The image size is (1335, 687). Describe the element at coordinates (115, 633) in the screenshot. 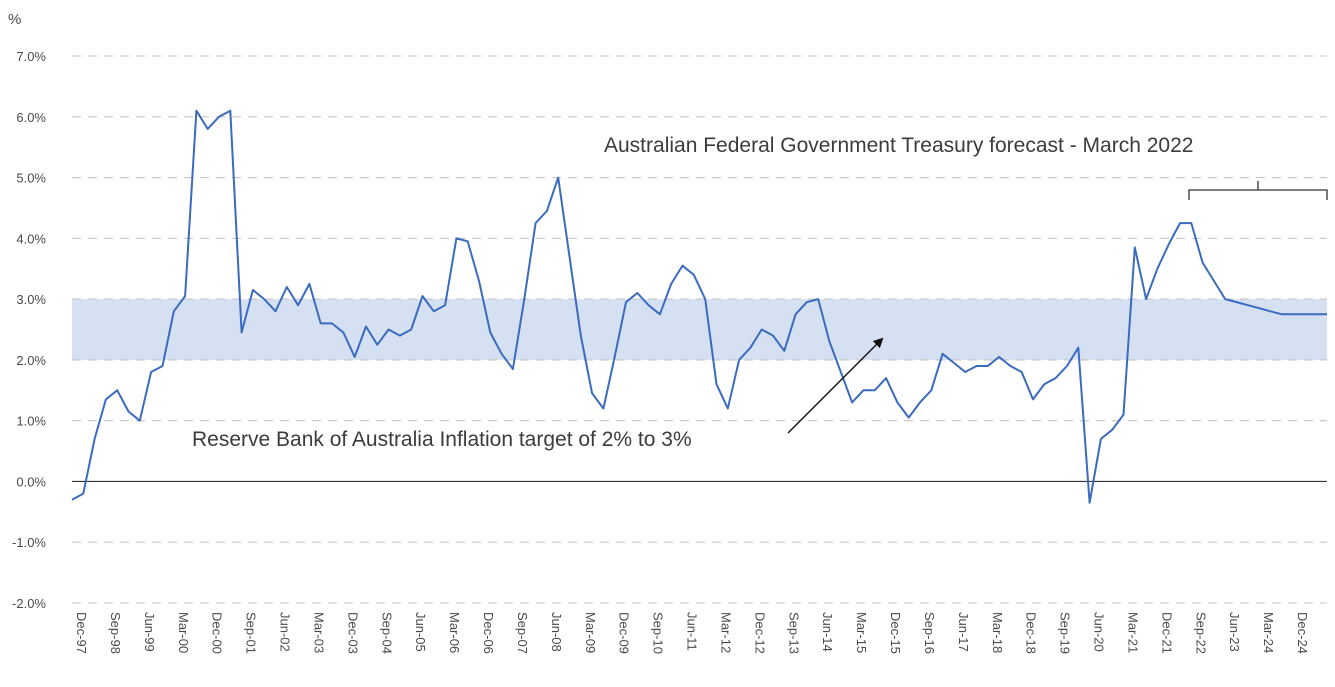

I see `x-tick-label: Sep-98` at that location.